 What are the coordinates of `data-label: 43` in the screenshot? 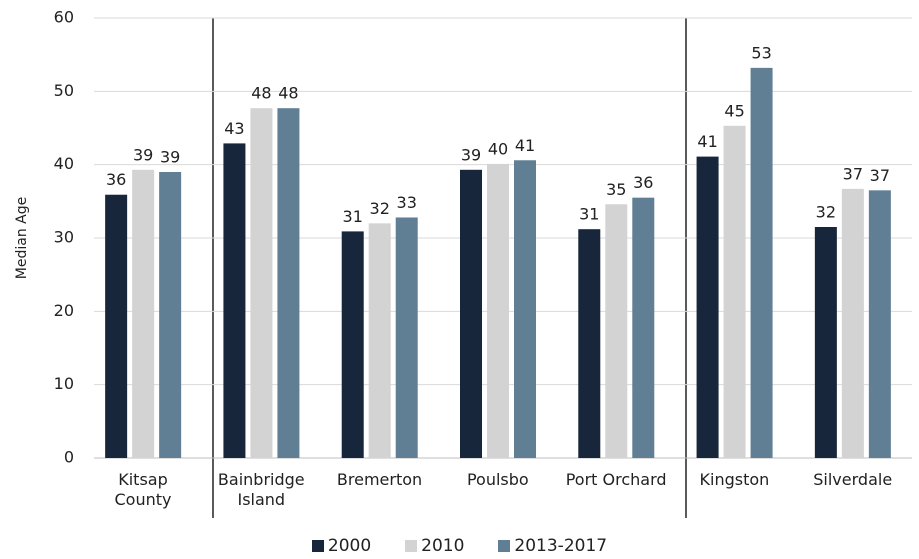 It's located at (234, 128).